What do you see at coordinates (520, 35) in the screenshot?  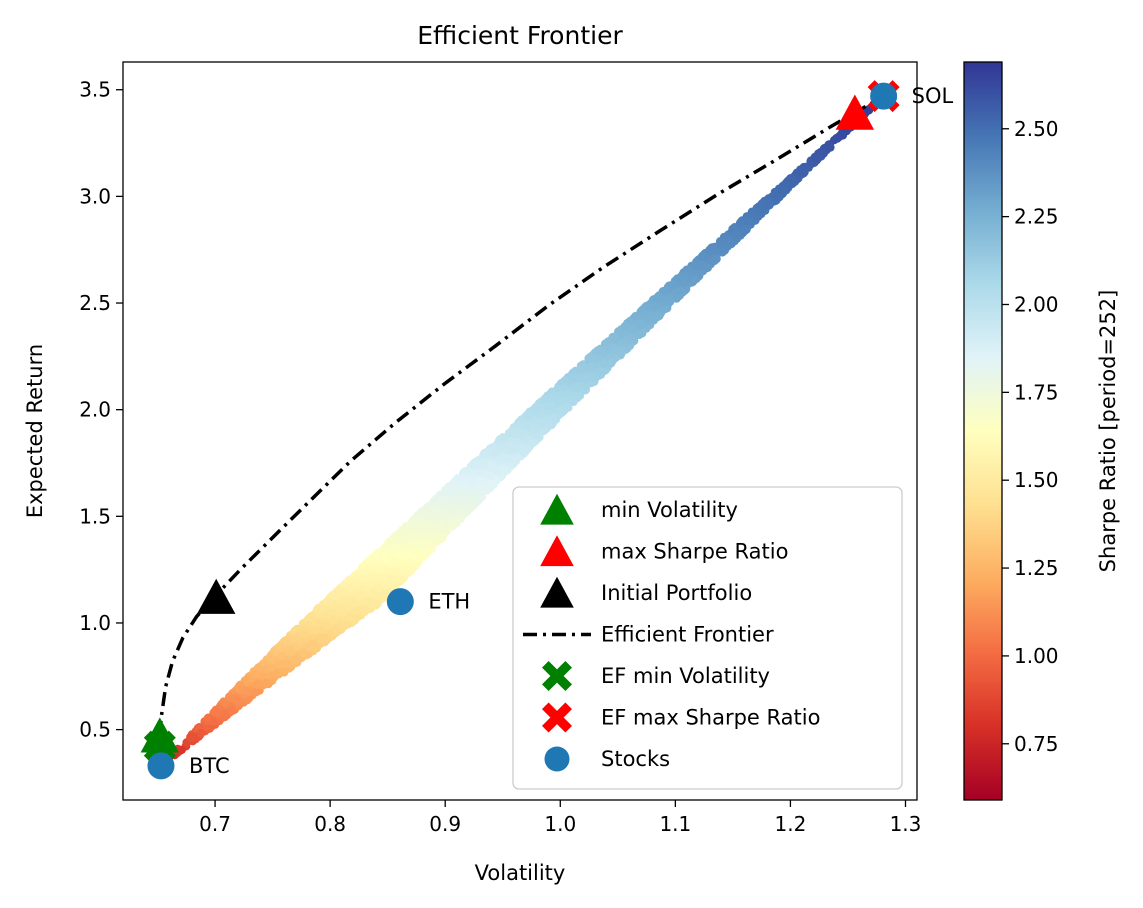 I see `chart-title: Efficient Frontier` at bounding box center [520, 35].